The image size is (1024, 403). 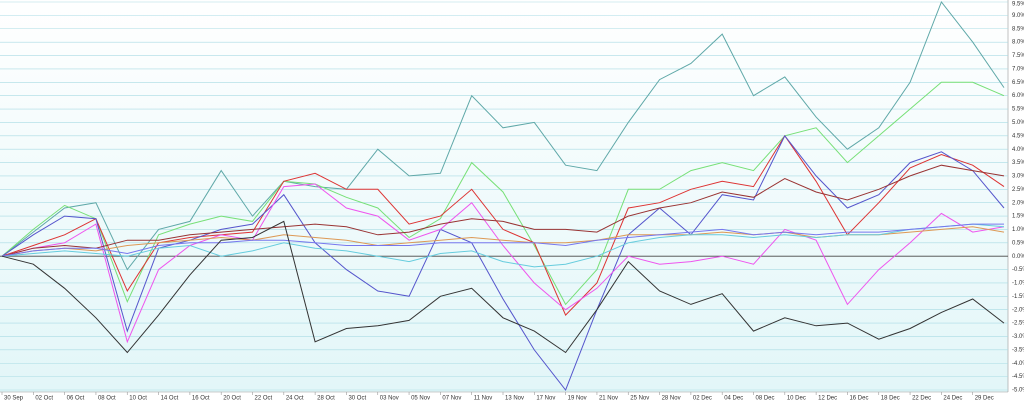 I want to click on y-tick-label: 6.0%, so click(x=1018, y=96).